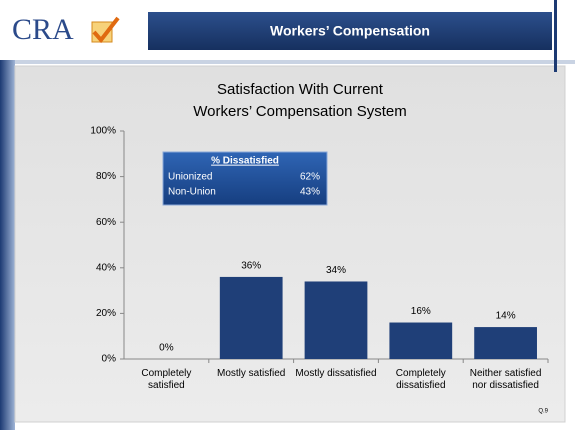 The height and width of the screenshot is (430, 575). Describe the element at coordinates (192, 192) in the screenshot. I see `inset-label: Non-Union` at that location.